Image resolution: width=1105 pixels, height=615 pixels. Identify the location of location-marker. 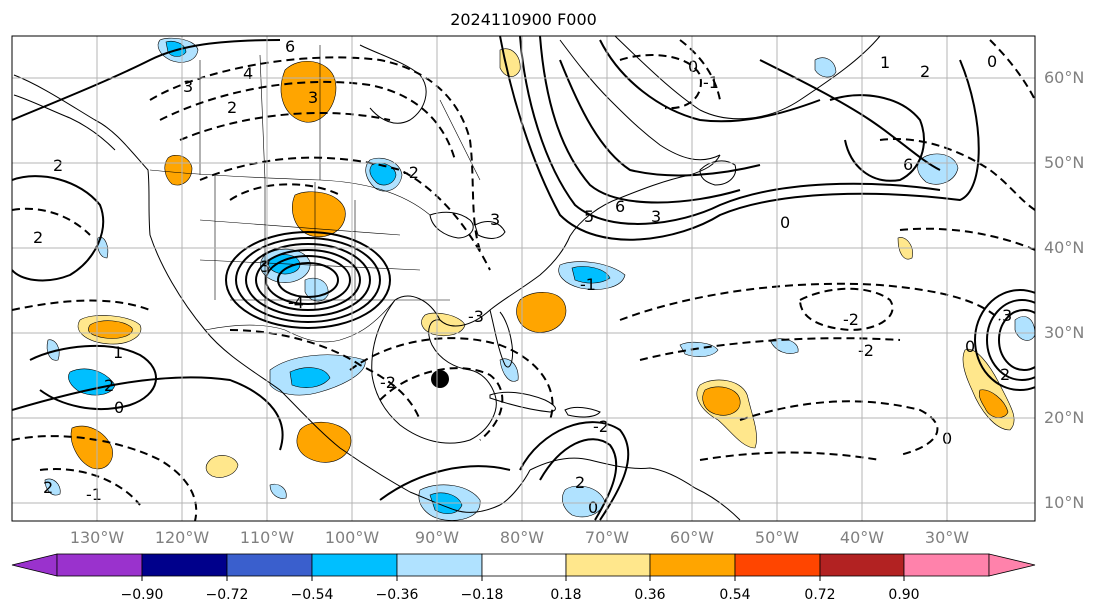
(440, 379).